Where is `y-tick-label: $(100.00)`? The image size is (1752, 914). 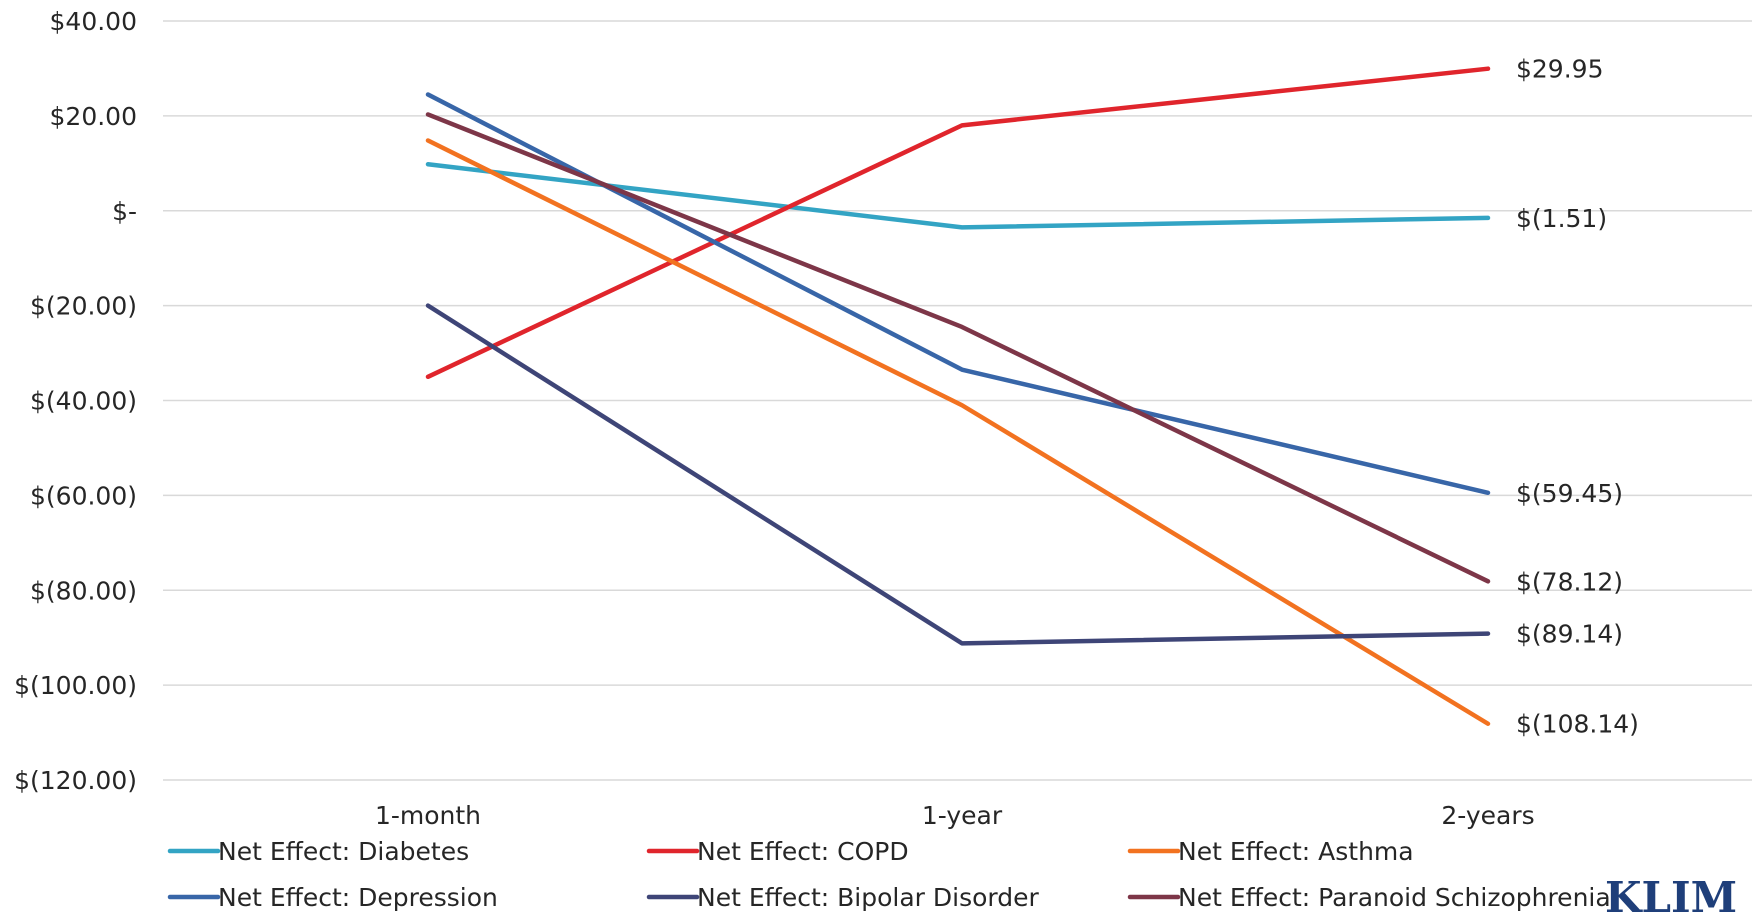
y-tick-label: $(100.00) is located at coordinates (75, 685).